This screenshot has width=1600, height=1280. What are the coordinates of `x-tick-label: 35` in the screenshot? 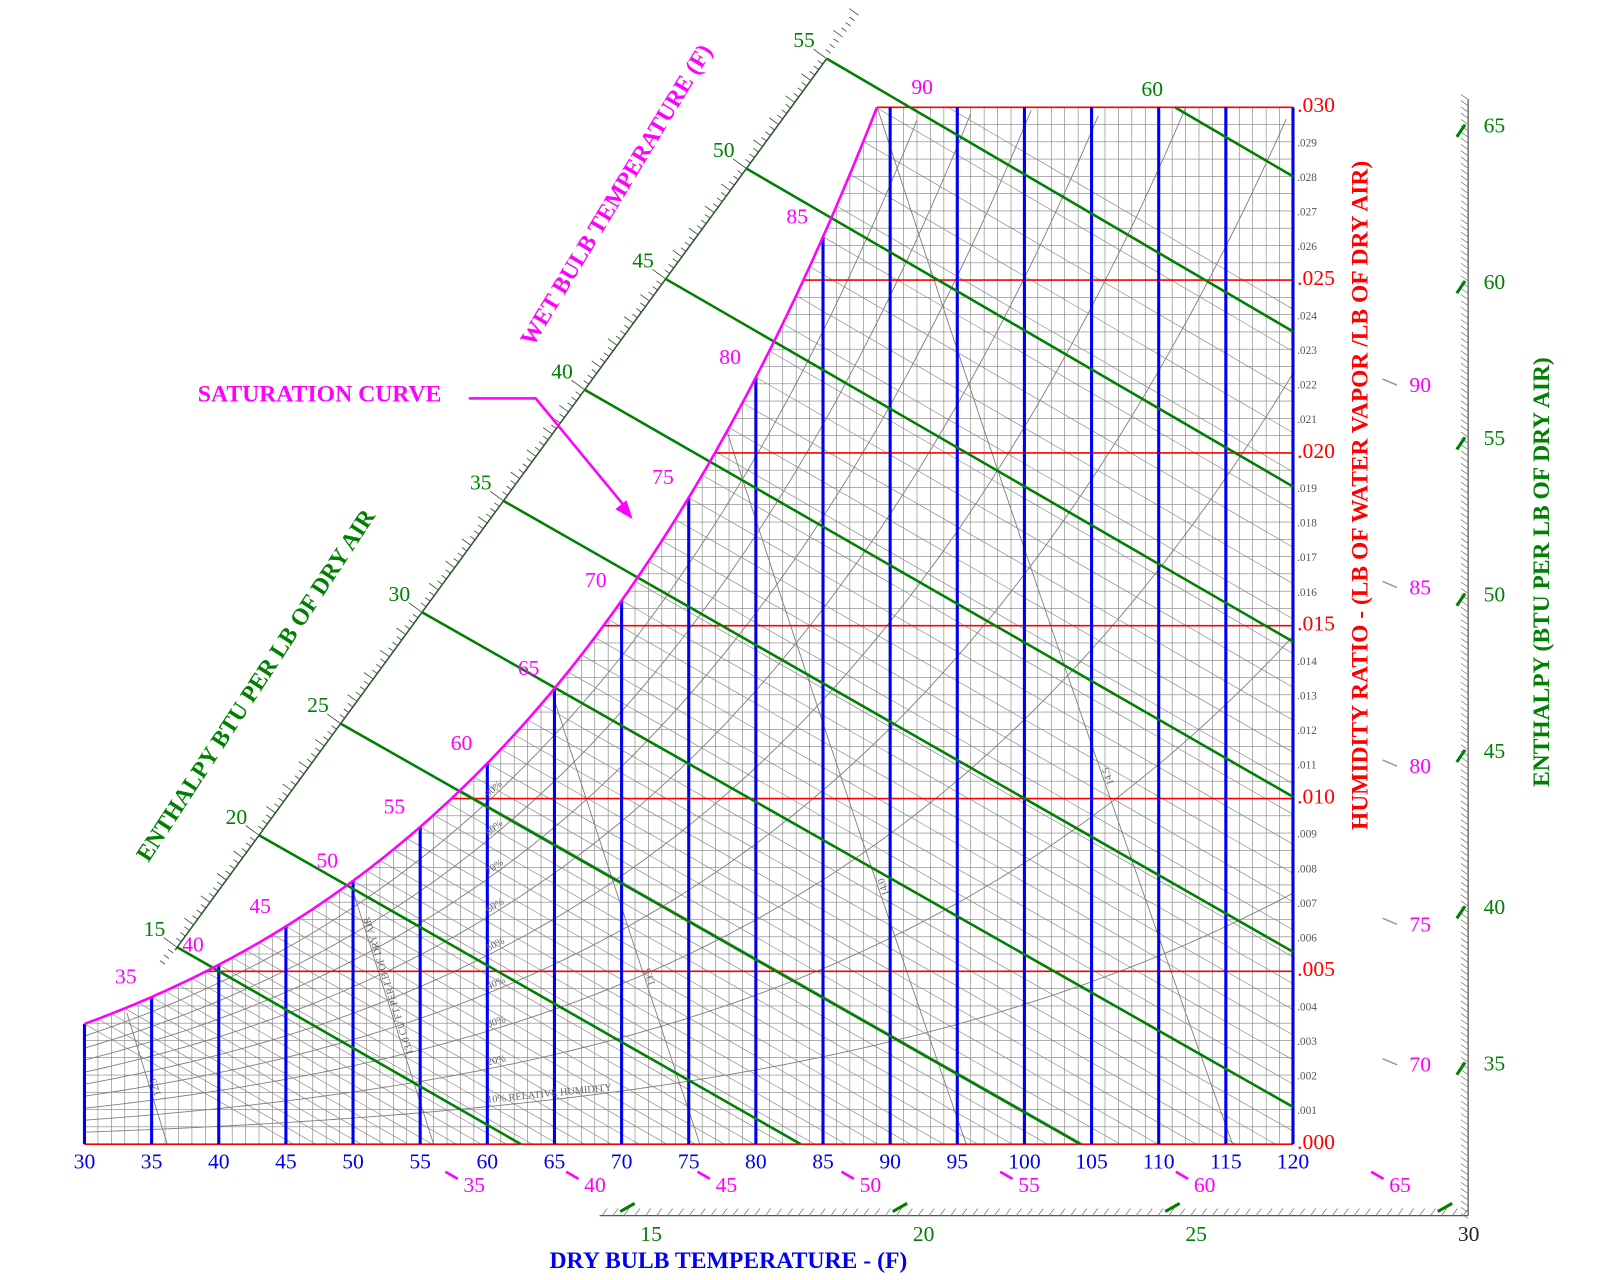 It's located at (152, 1162).